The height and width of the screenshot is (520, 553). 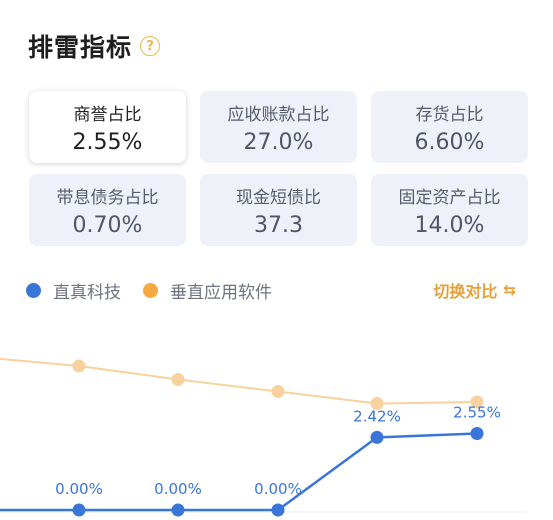 I want to click on metric-value: 0.70%, so click(x=107, y=225).